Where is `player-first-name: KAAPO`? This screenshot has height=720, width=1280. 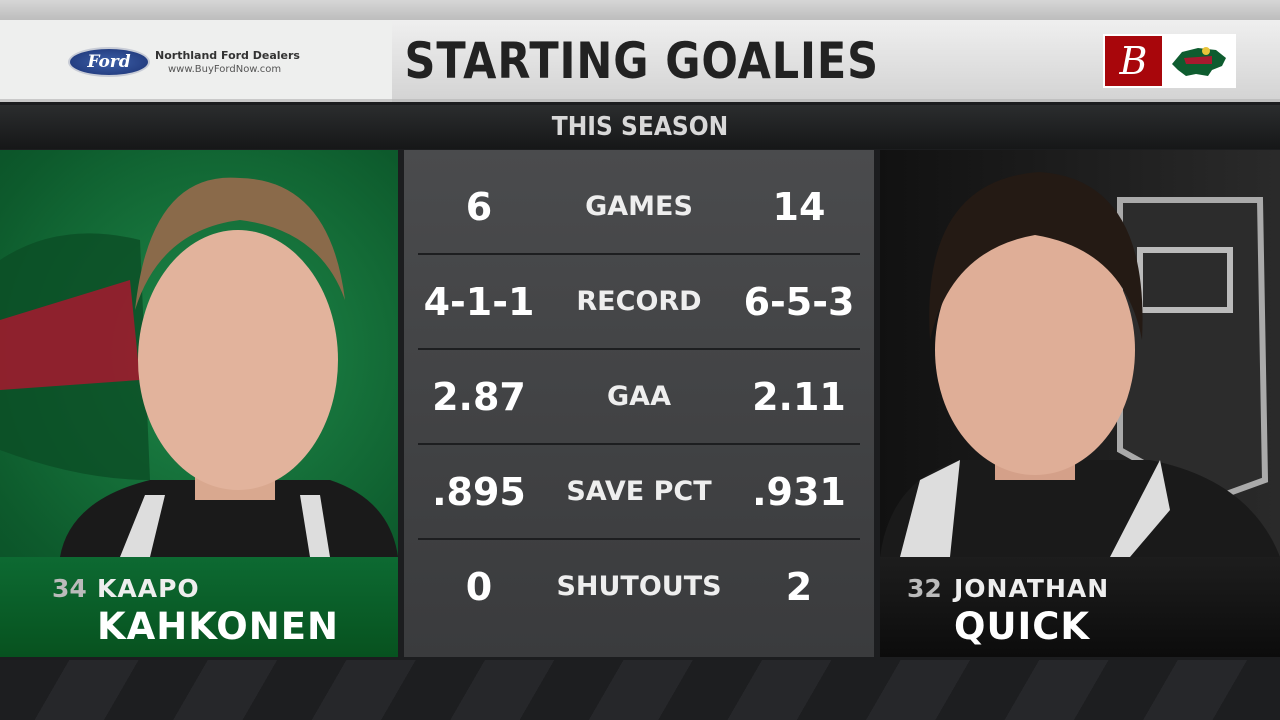 player-first-name: KAAPO is located at coordinates (148, 588).